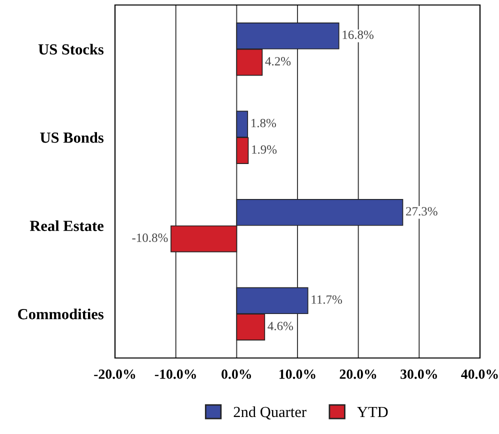  Describe the element at coordinates (422, 211) in the screenshot. I see `data-label: 27.3%` at that location.